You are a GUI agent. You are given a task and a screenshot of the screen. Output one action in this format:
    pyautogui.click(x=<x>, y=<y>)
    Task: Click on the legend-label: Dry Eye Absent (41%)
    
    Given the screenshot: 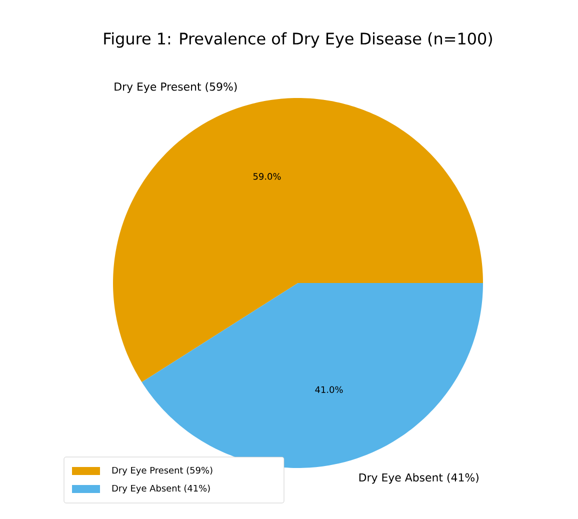 What is the action you would take?
    pyautogui.click(x=161, y=489)
    